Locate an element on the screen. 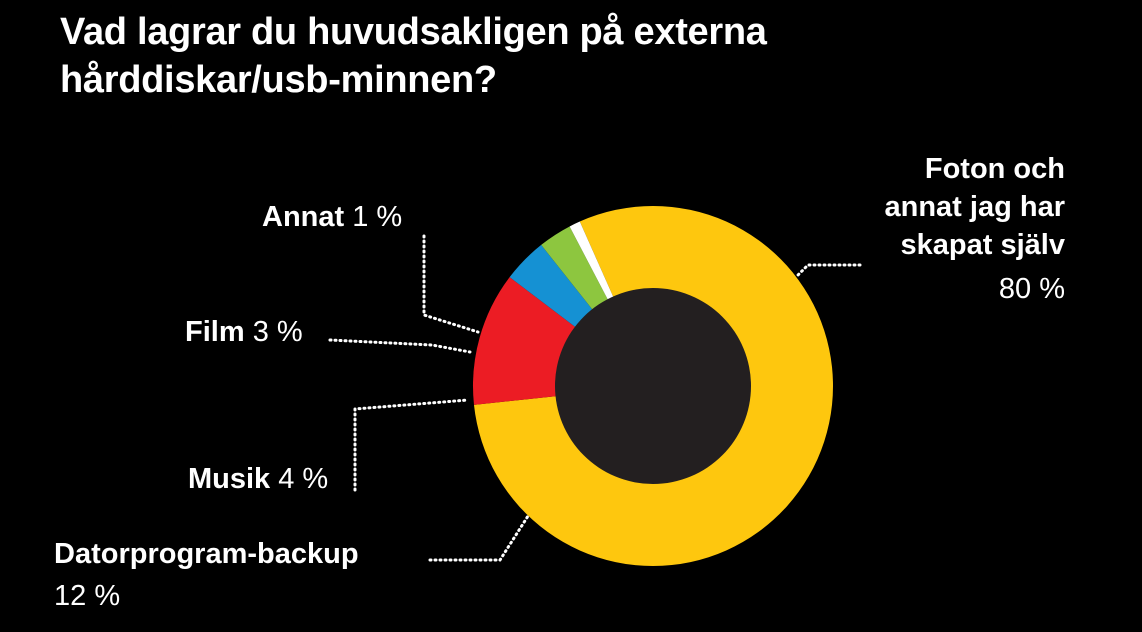  slice-label-musik-name: Musik is located at coordinates (229, 479).